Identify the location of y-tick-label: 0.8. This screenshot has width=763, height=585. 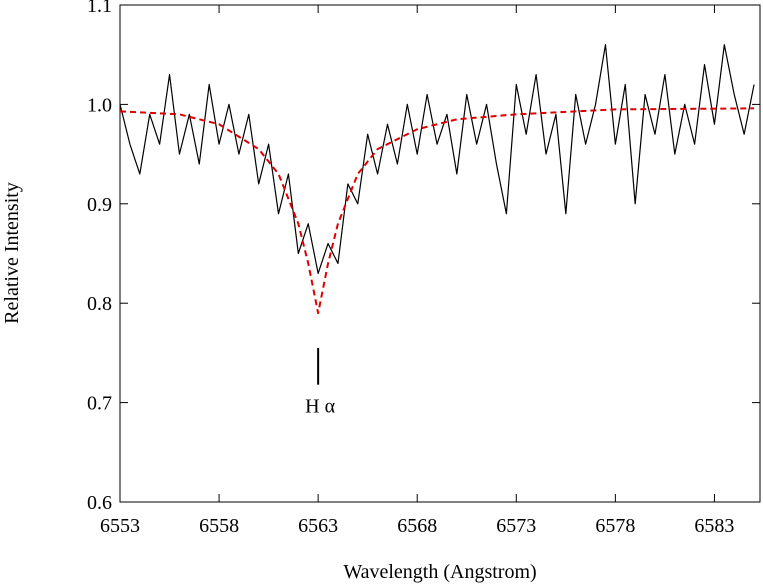
(99, 304).